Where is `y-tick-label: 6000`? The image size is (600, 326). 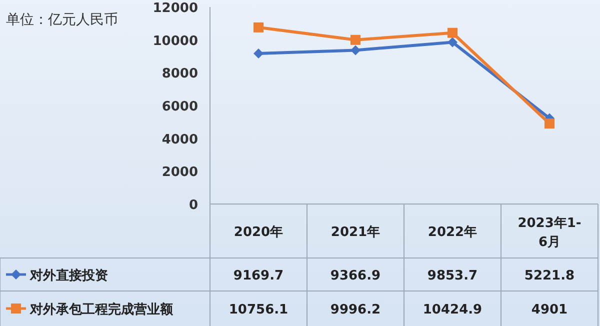 y-tick-label: 6000 is located at coordinates (180, 107).